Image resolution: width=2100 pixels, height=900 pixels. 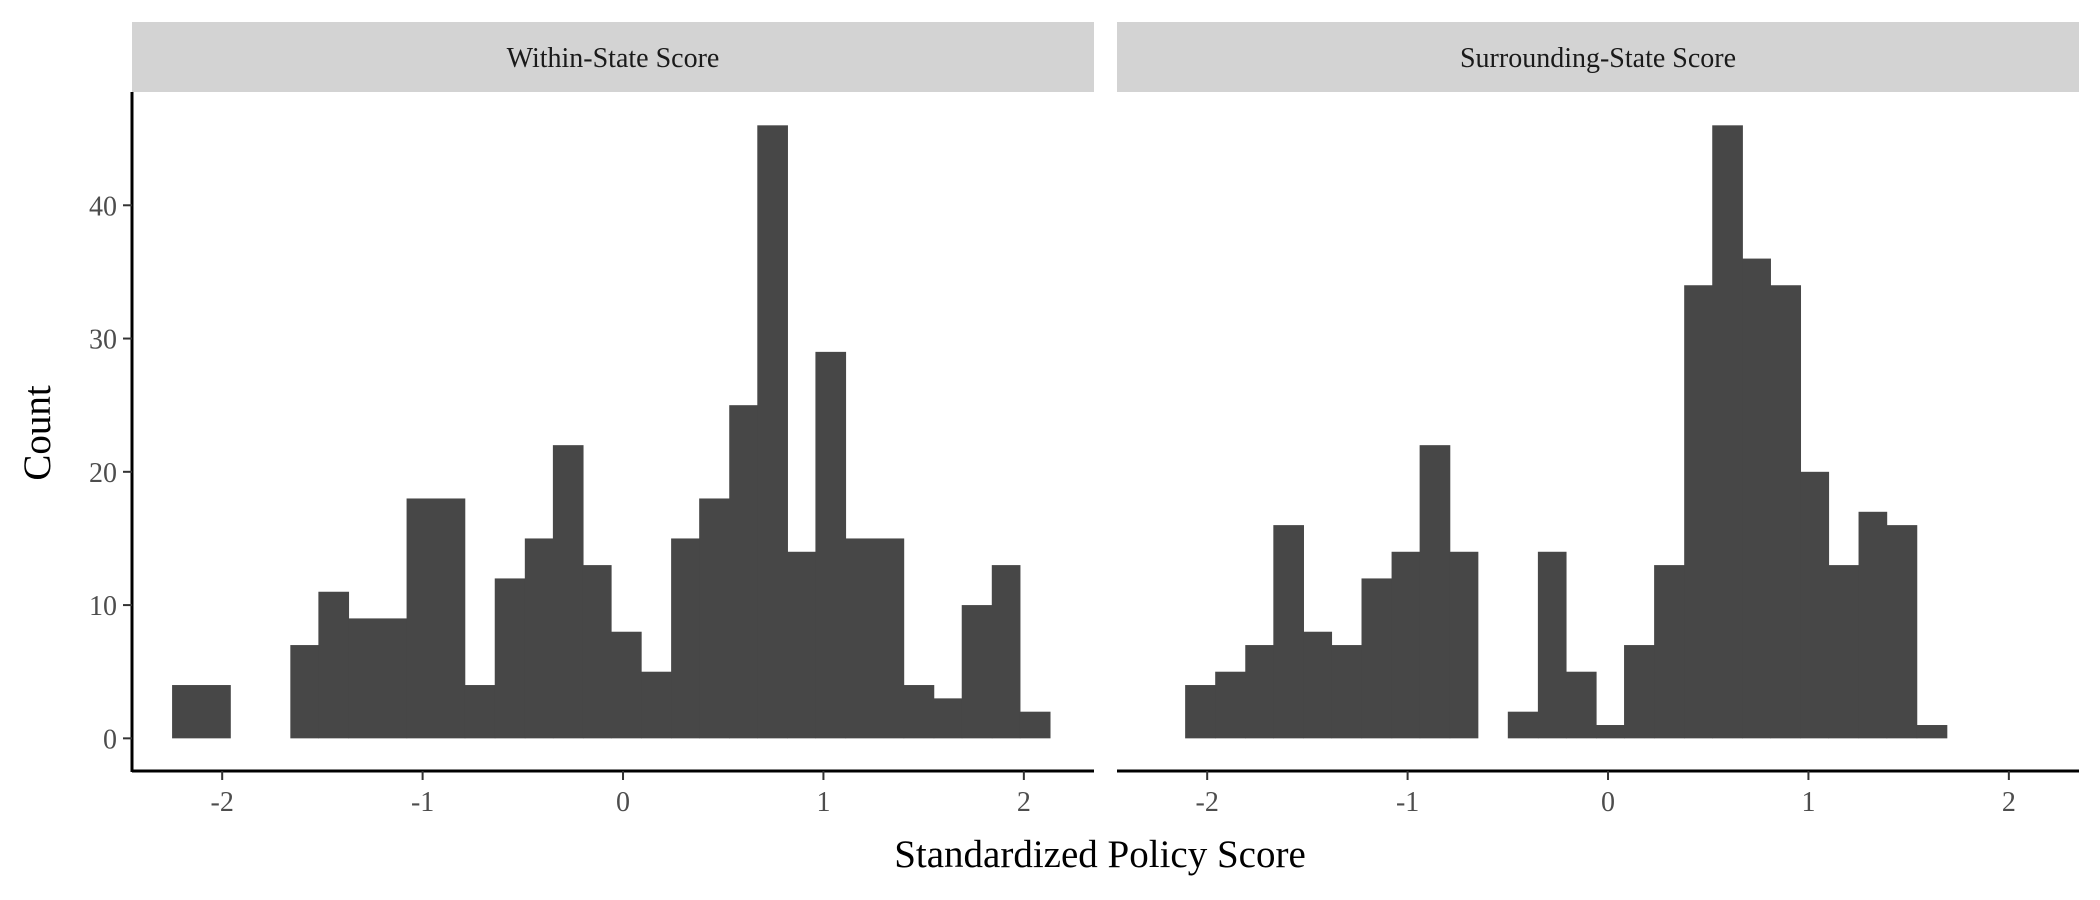 I want to click on facet-strip-title: Within-State Score, so click(x=613, y=58).